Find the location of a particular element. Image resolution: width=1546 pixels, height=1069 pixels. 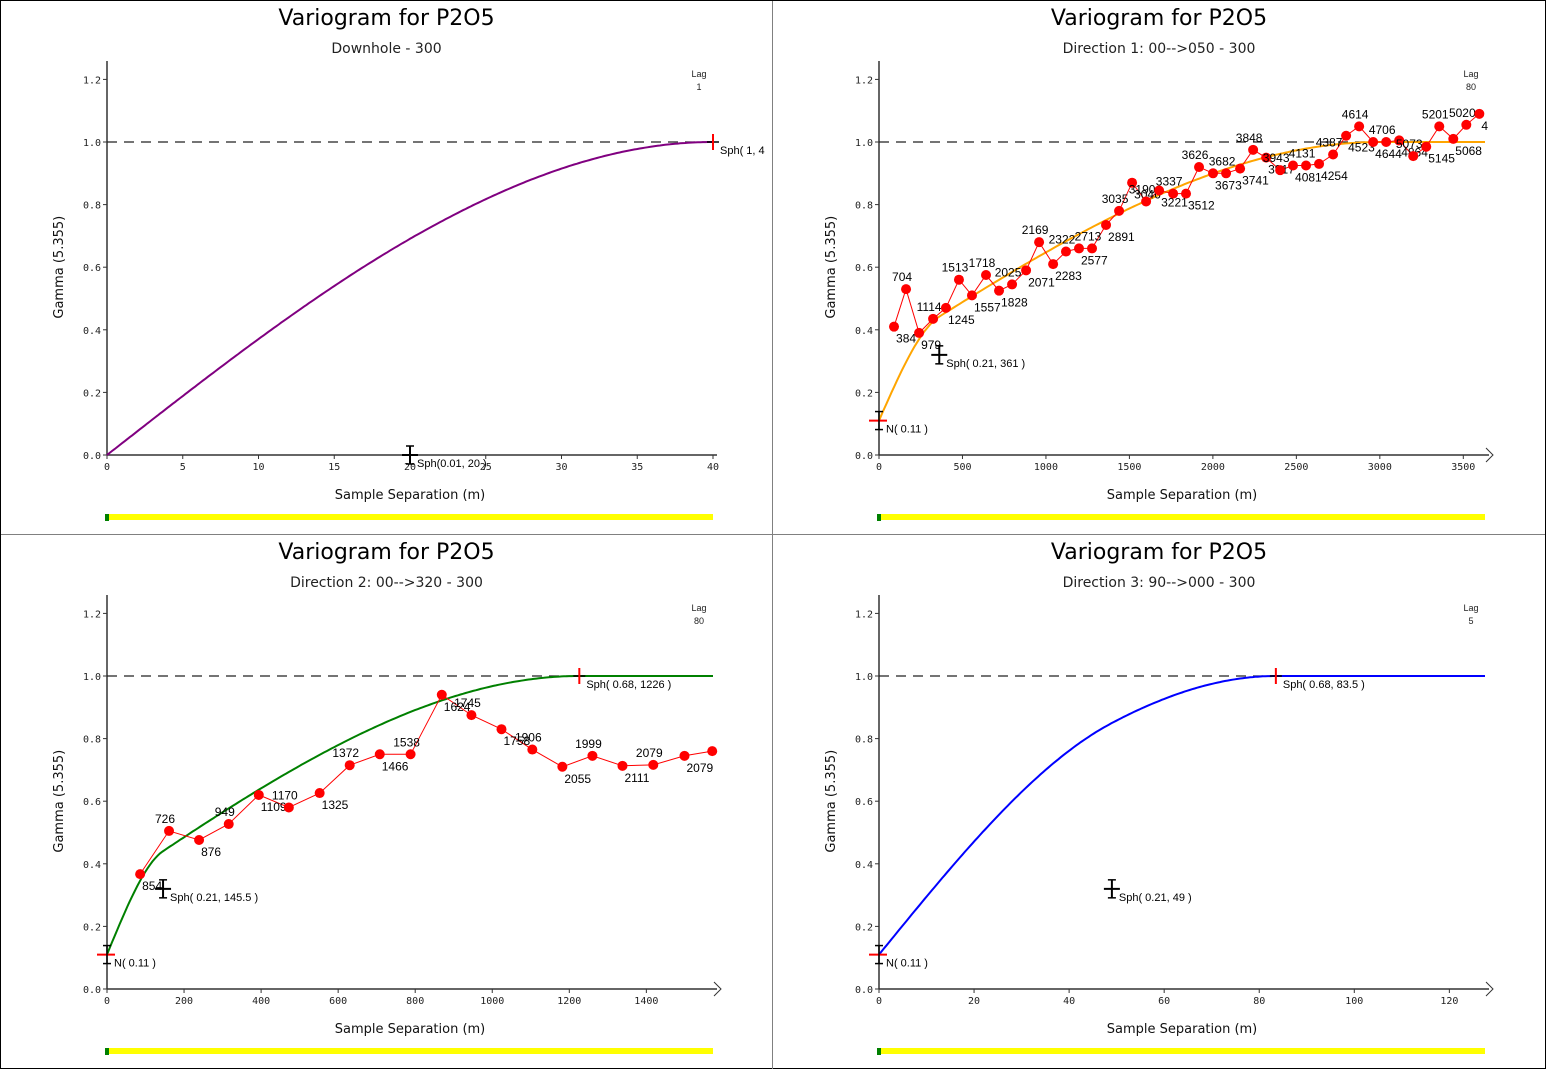

x-axis-label: Sample Separation (m) is located at coordinates (410, 1029).